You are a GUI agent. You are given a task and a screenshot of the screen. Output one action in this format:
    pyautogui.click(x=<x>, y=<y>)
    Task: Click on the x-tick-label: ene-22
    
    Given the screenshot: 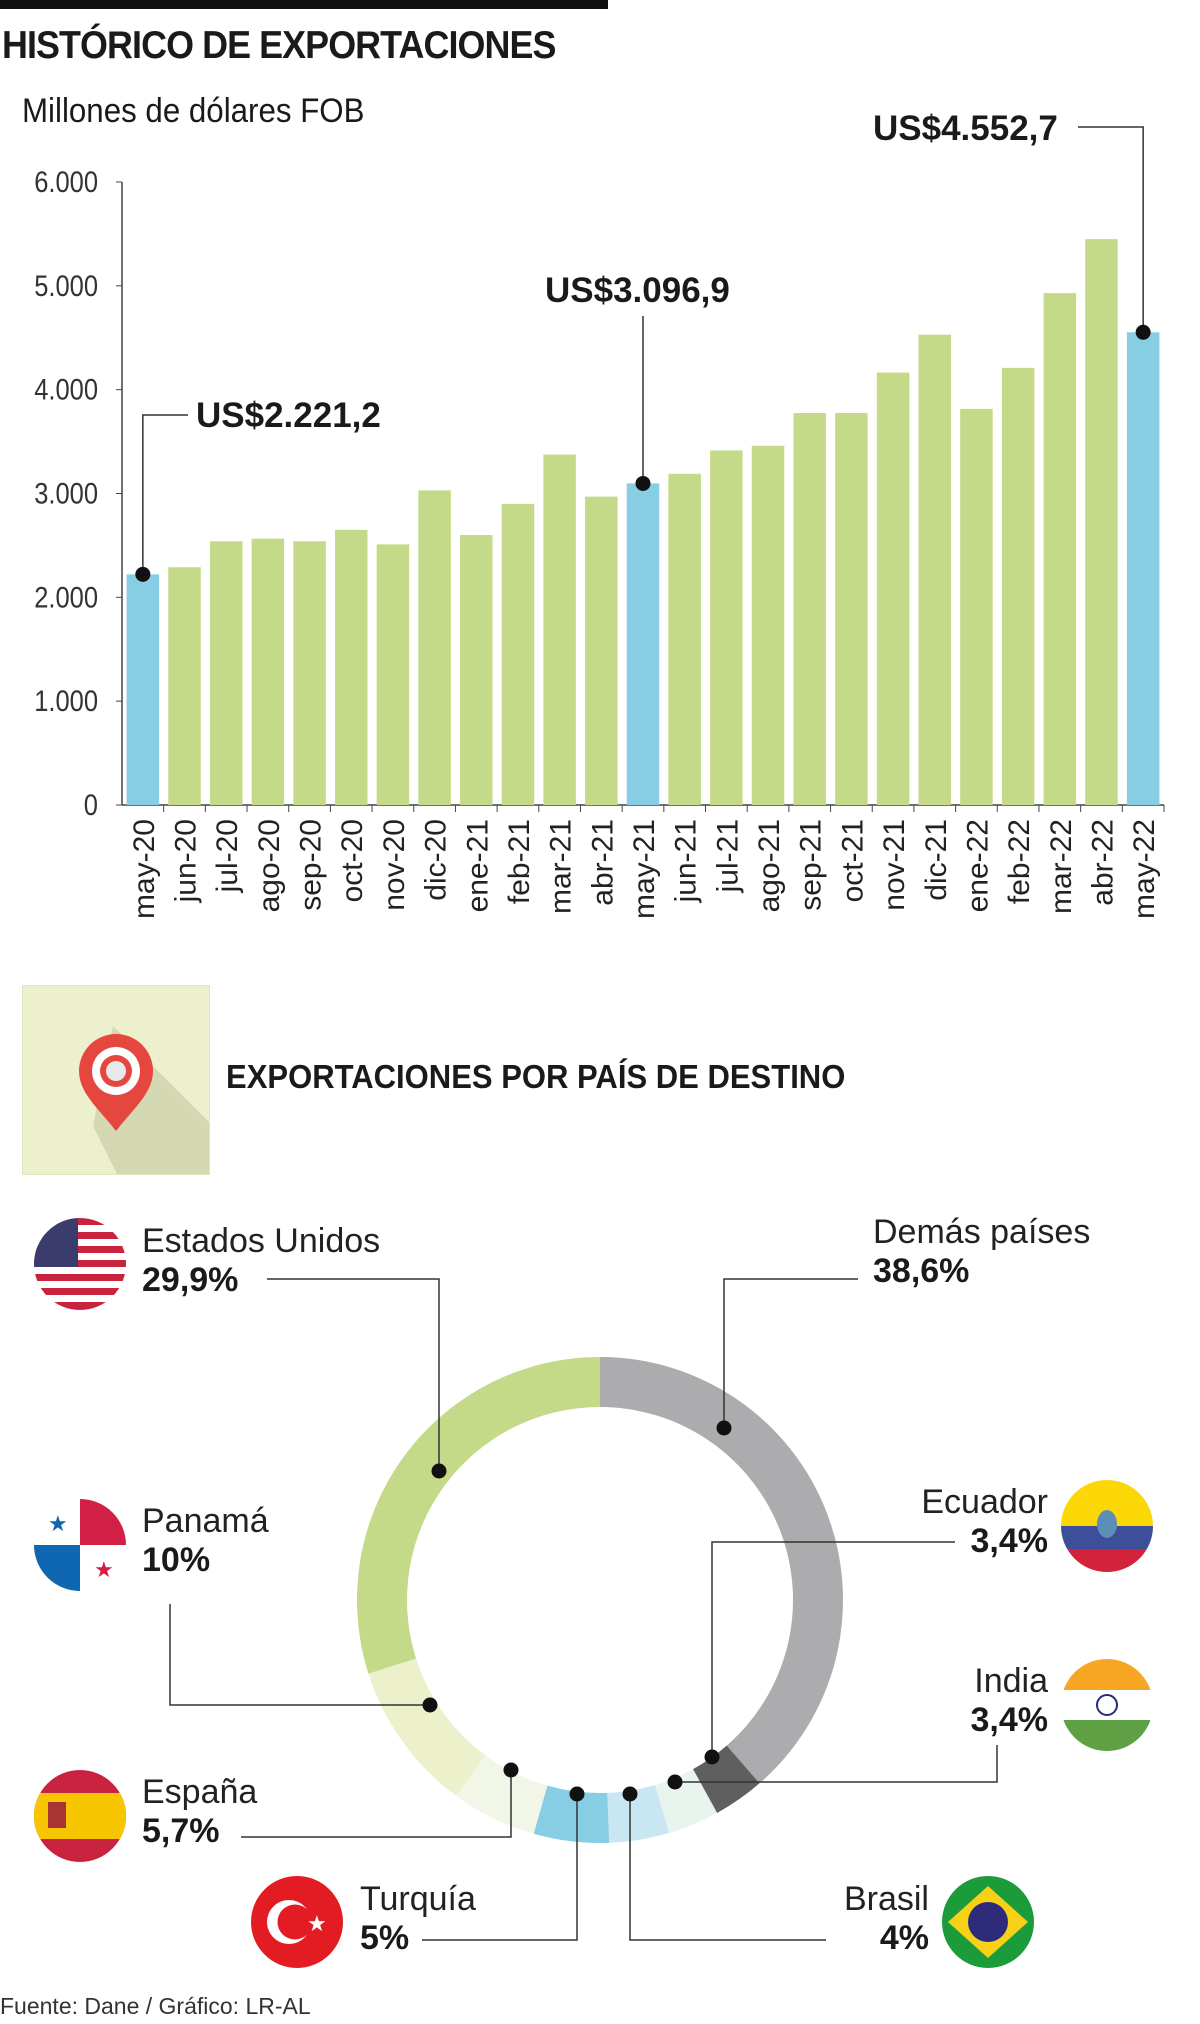 What is the action you would take?
    pyautogui.click(x=977, y=865)
    